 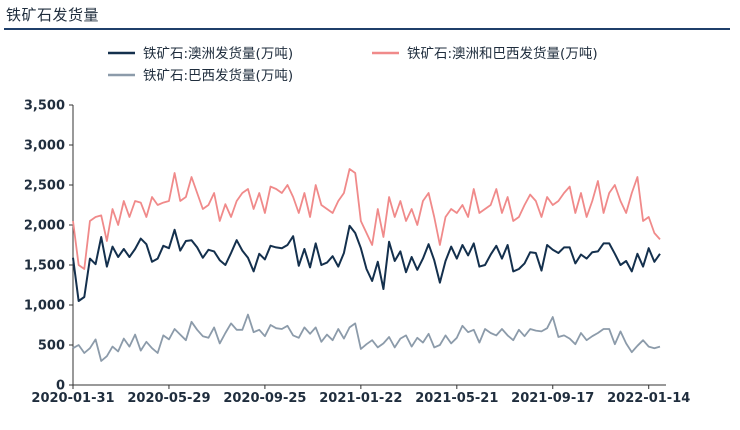 What do you see at coordinates (44, 226) in the screenshot?
I see `y-tick-label: 2,000` at bounding box center [44, 226].